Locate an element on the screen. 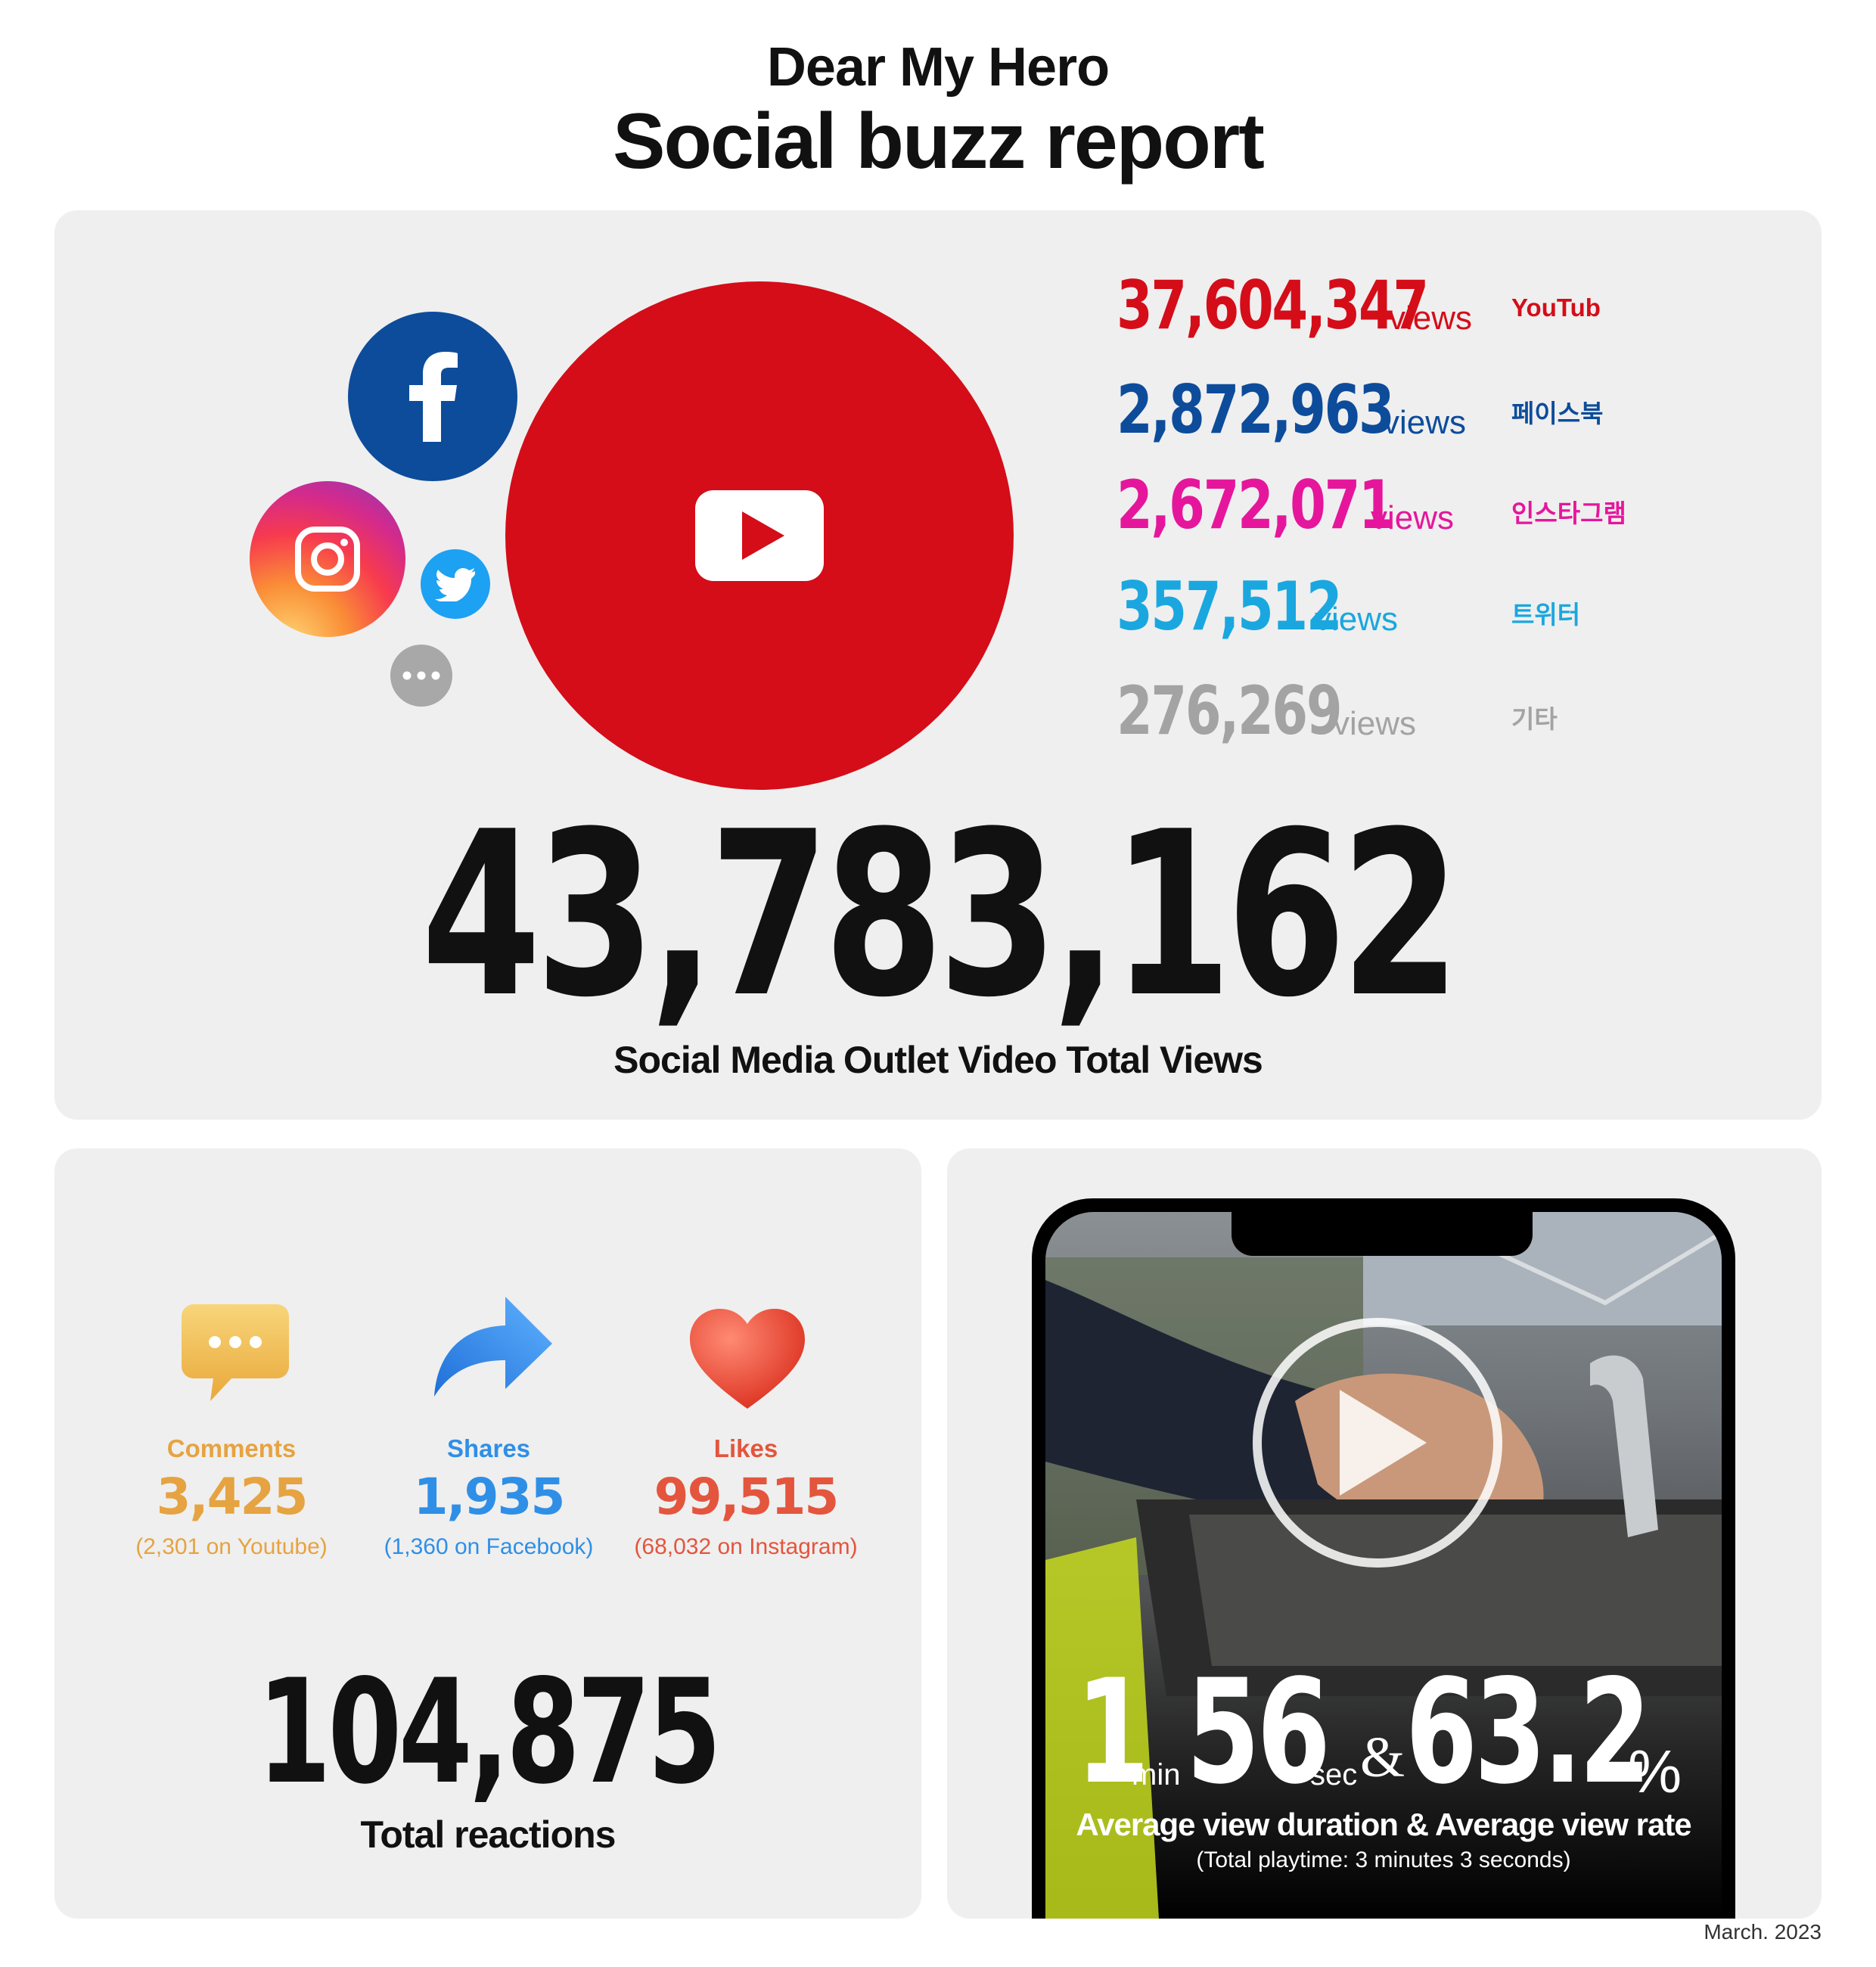  twitter-icon is located at coordinates (455, 584).